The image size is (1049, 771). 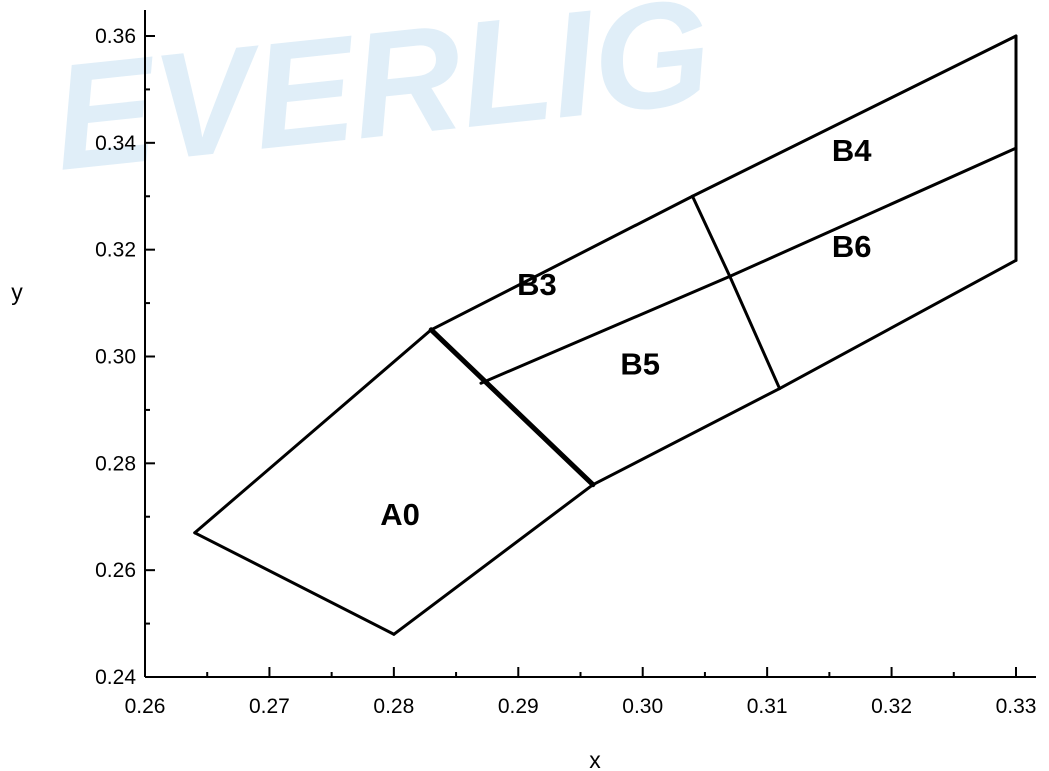 What do you see at coordinates (518, 706) in the screenshot?
I see `x-tick-label: 0.29` at bounding box center [518, 706].